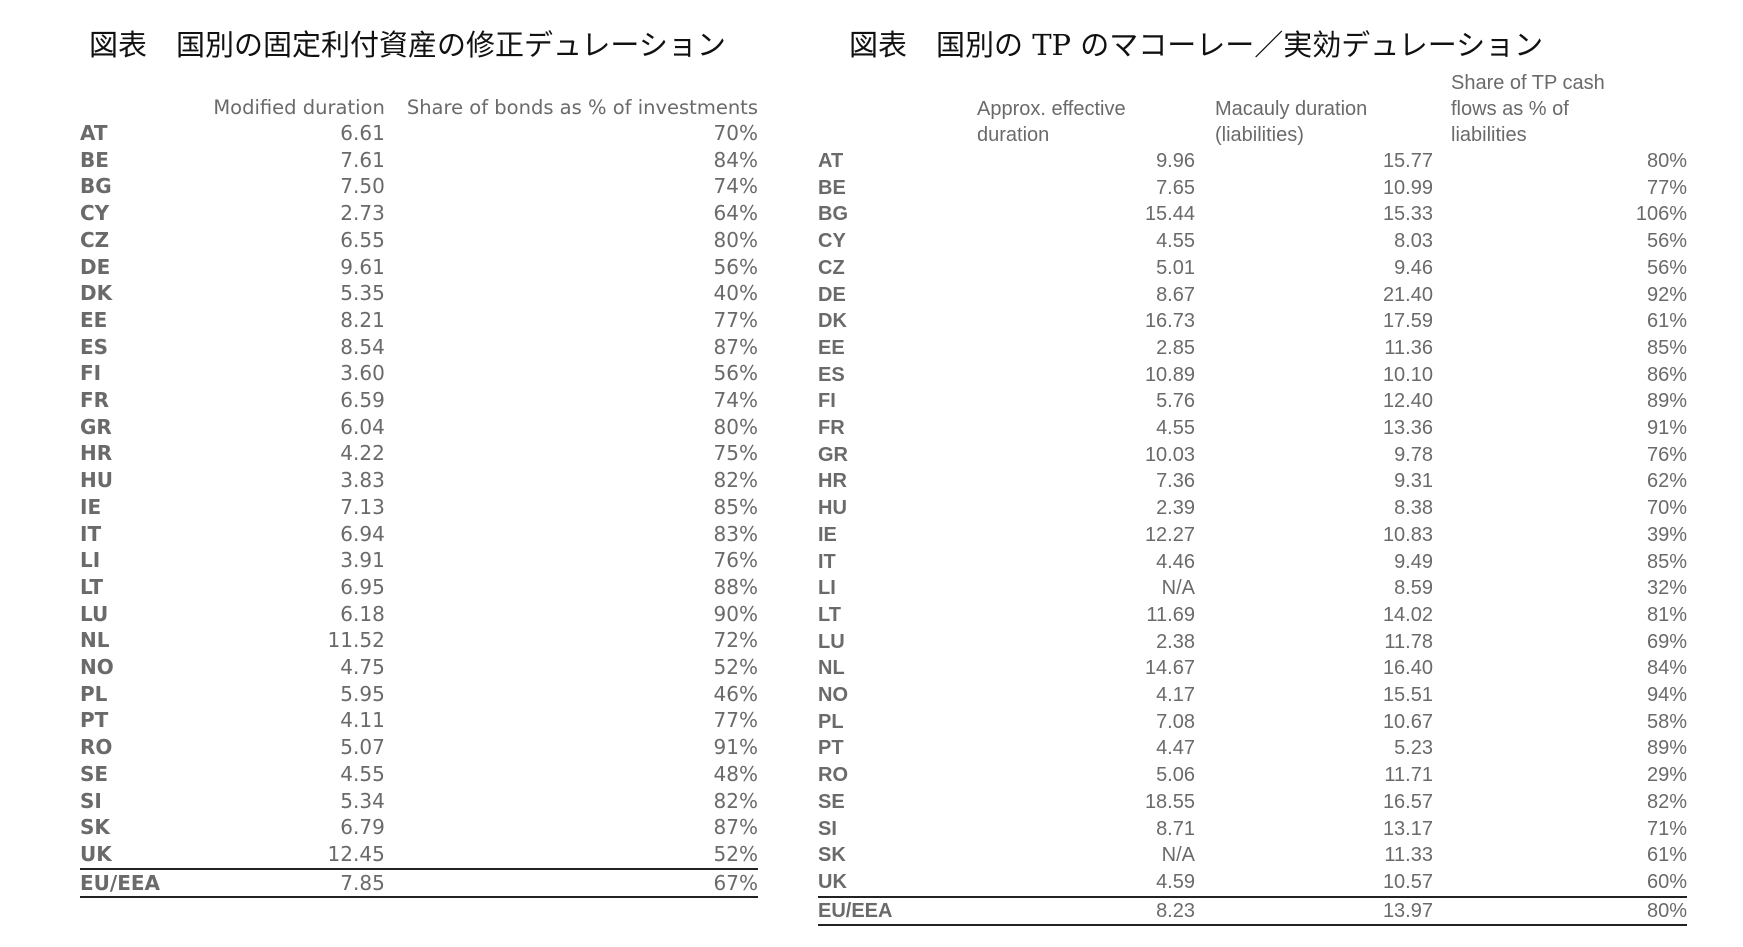 The height and width of the screenshot is (947, 1743). I want to click on table-row: PT 4.47 5.23 89%, so click(1252, 748).